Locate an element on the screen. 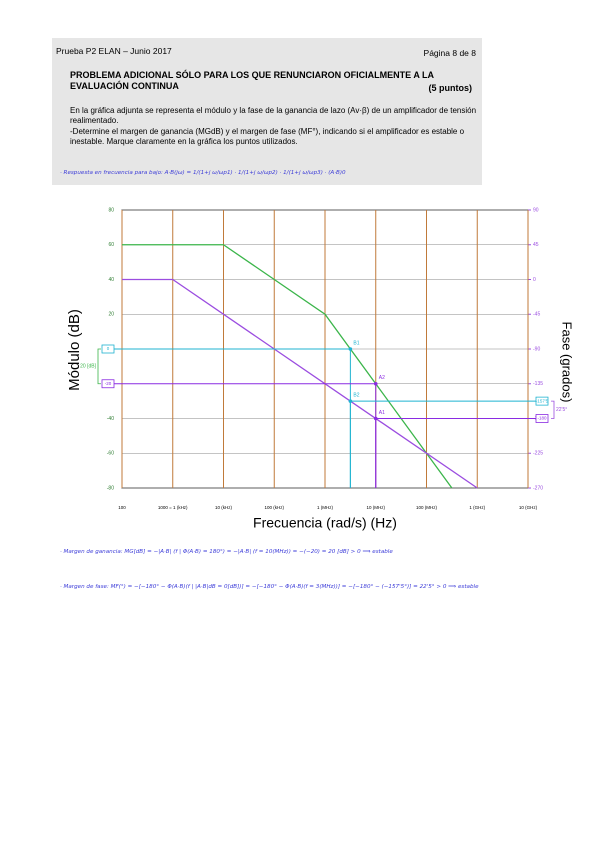 Image resolution: width=600 pixels, height=848 pixels. x-tick-label: 1 (MHz) is located at coordinates (325, 507).